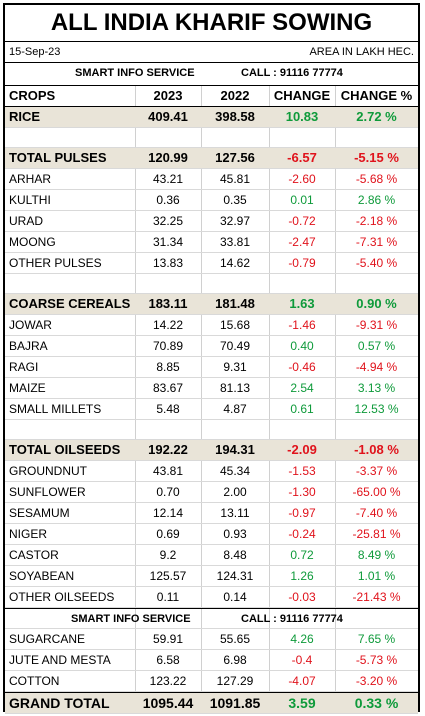  Describe the element at coordinates (235, 179) in the screenshot. I see `value-2022: 45.81` at that location.